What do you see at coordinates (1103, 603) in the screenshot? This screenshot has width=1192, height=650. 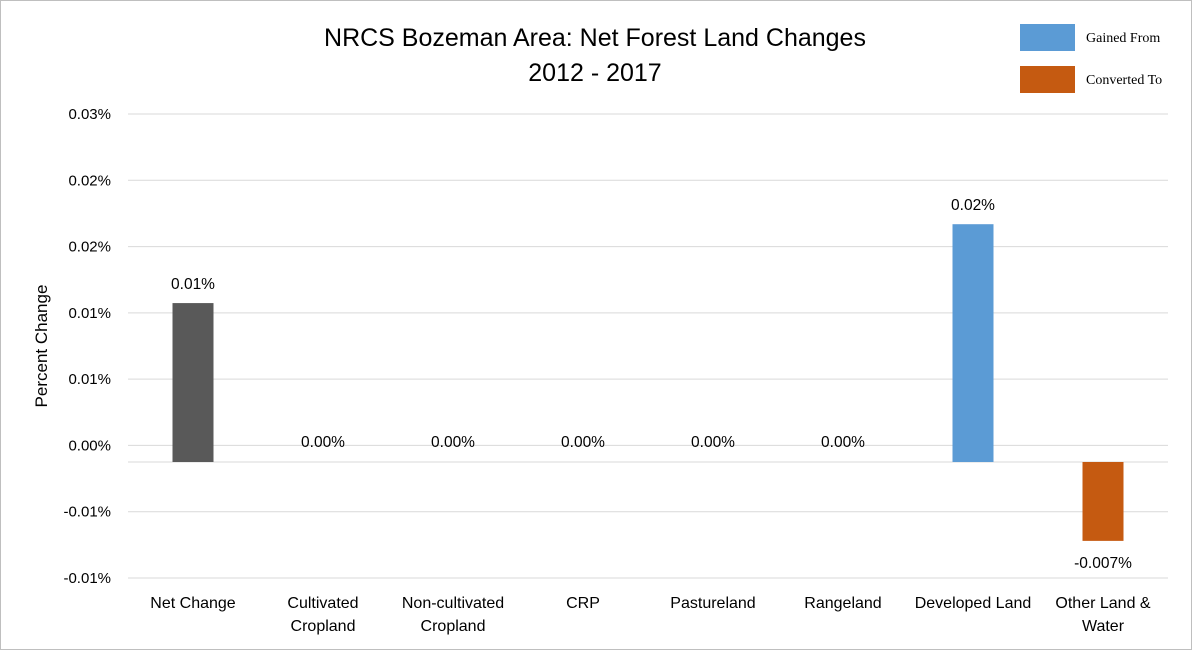 I see `category-label-line: Other Land &` at bounding box center [1103, 603].